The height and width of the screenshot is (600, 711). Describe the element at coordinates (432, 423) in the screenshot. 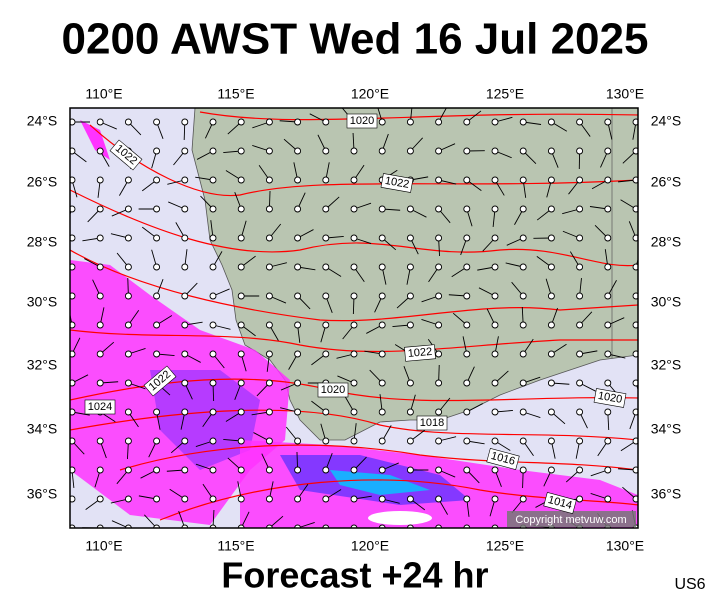

I see `isobar-label-text: 1018` at that location.